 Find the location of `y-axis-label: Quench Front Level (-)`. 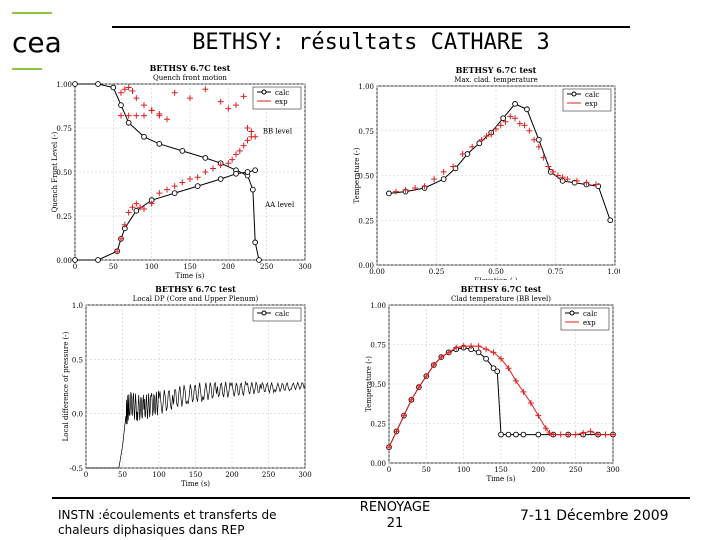

y-axis-label: Quench Front Level (-) is located at coordinates (55, 171).